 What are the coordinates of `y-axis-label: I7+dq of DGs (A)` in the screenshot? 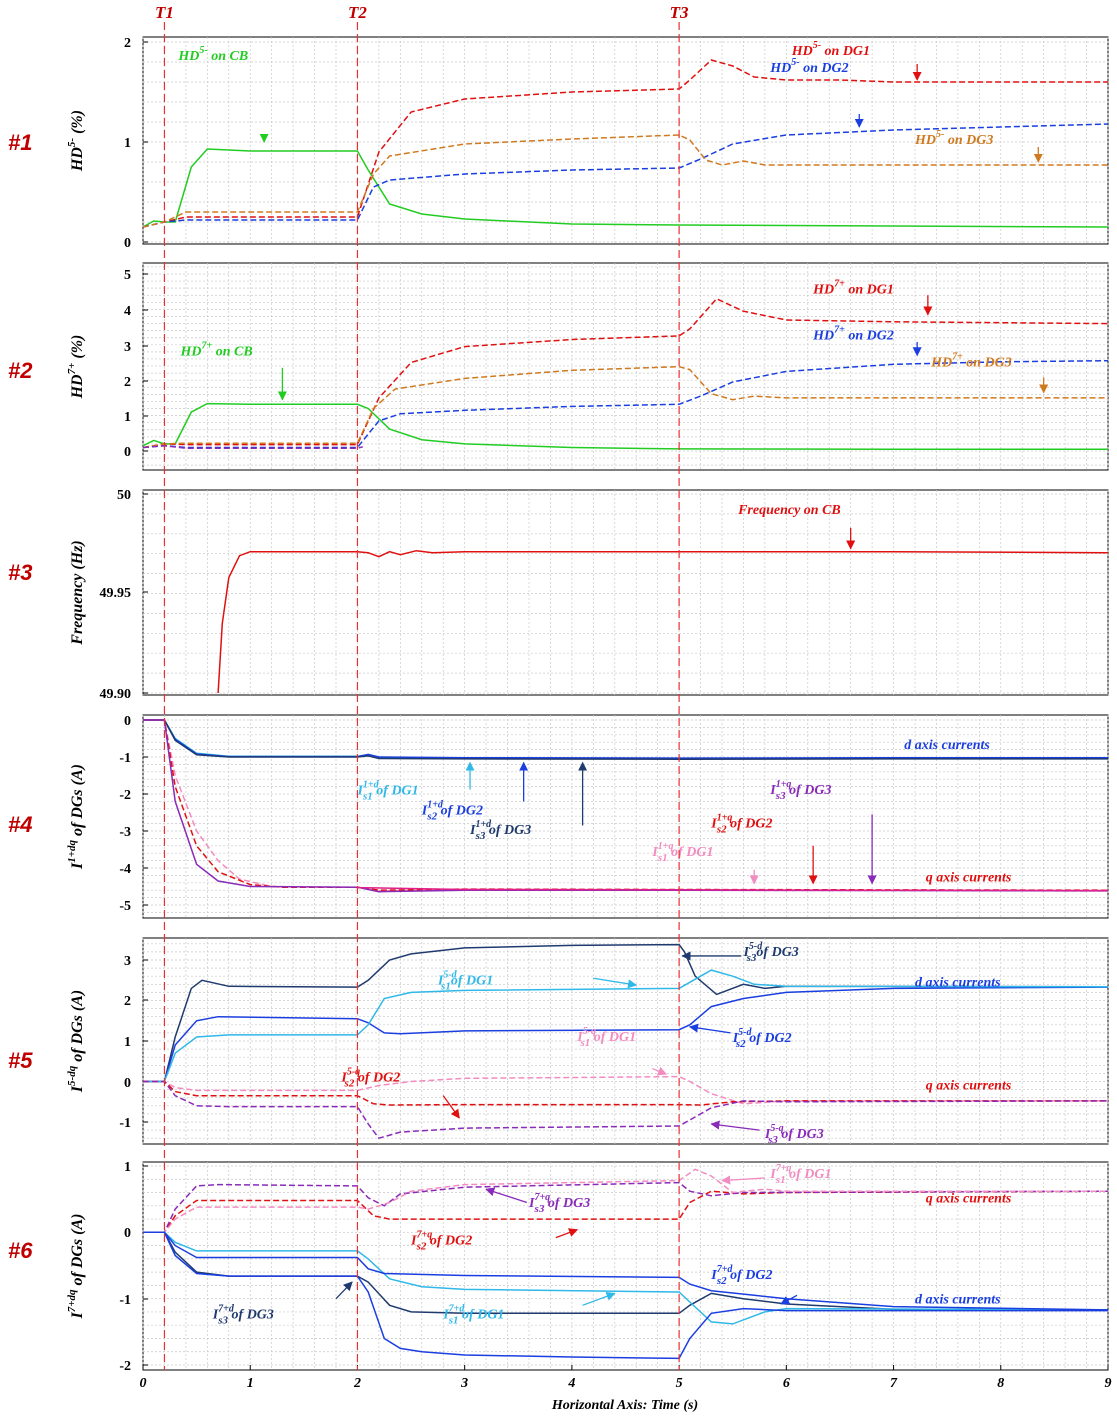 It's located at (76, 1266).